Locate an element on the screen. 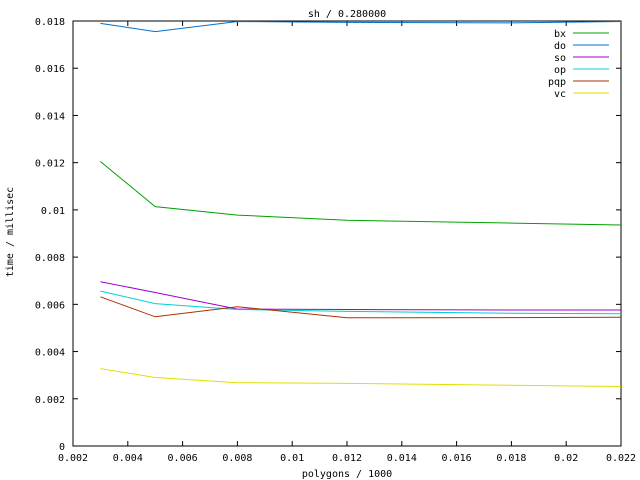  x-tick-label: 0.002 is located at coordinates (73, 458).